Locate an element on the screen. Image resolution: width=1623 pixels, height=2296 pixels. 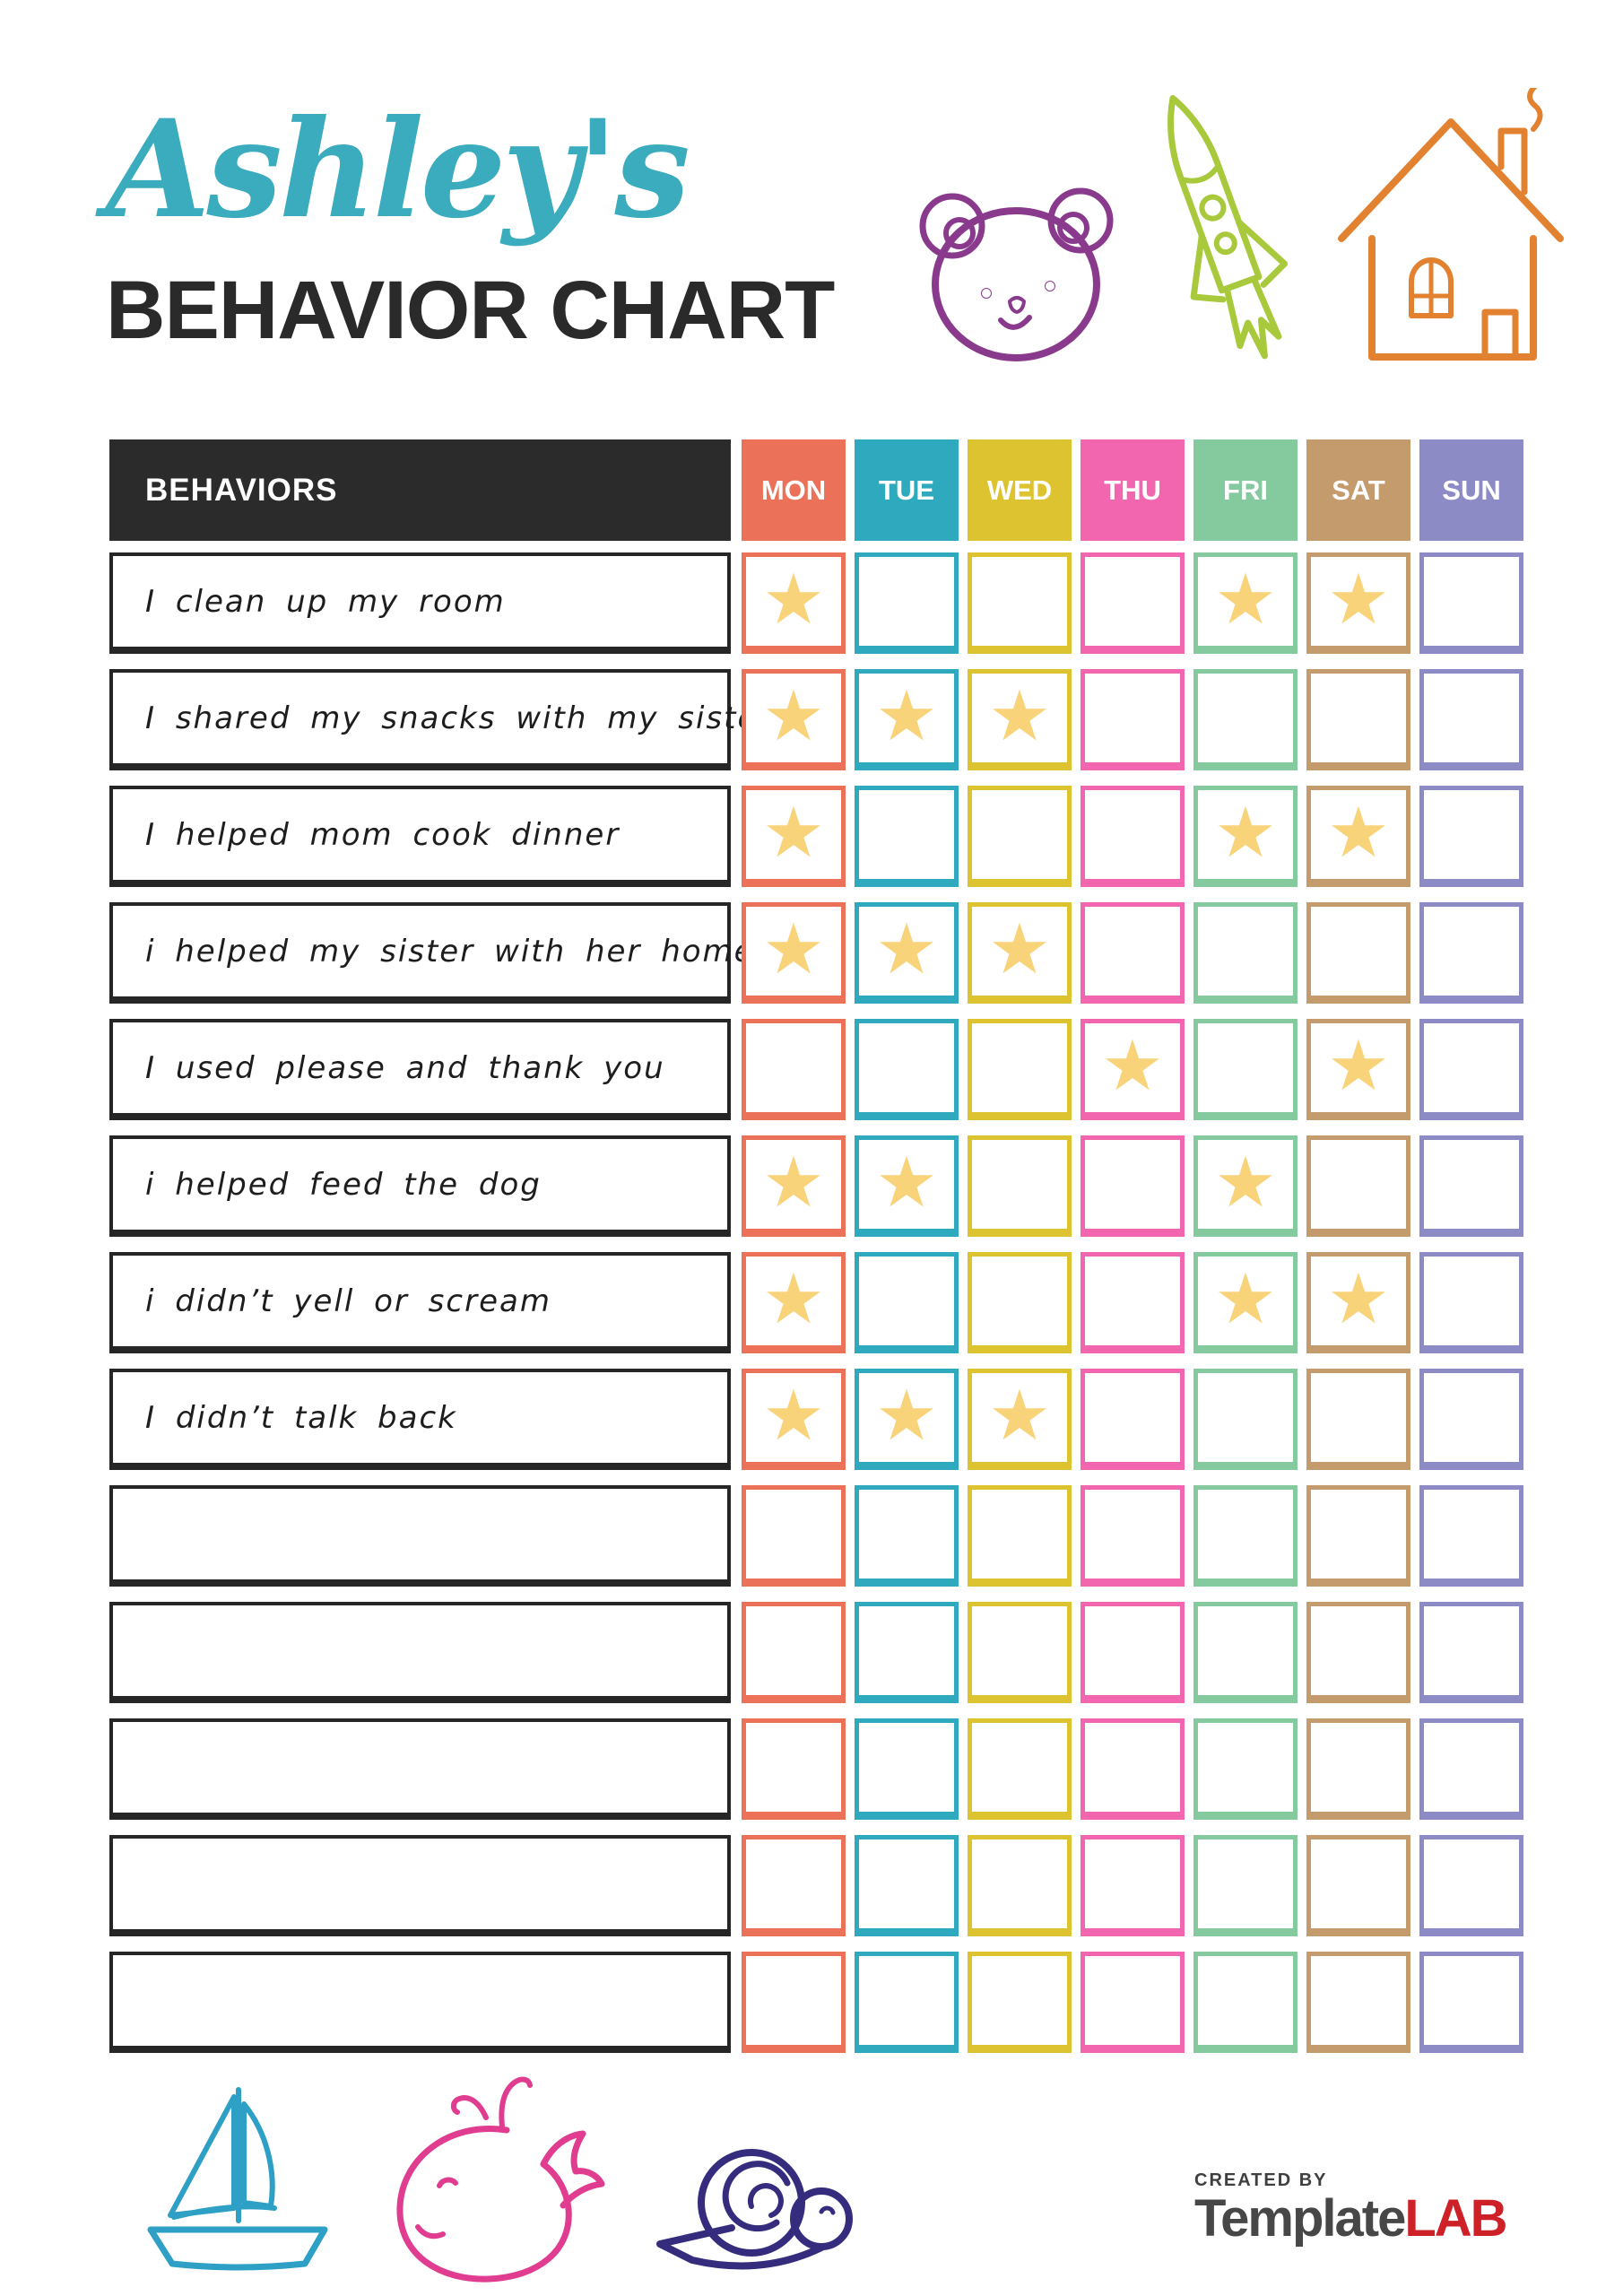
star-cell-row8-sat is located at coordinates (1358, 1419).